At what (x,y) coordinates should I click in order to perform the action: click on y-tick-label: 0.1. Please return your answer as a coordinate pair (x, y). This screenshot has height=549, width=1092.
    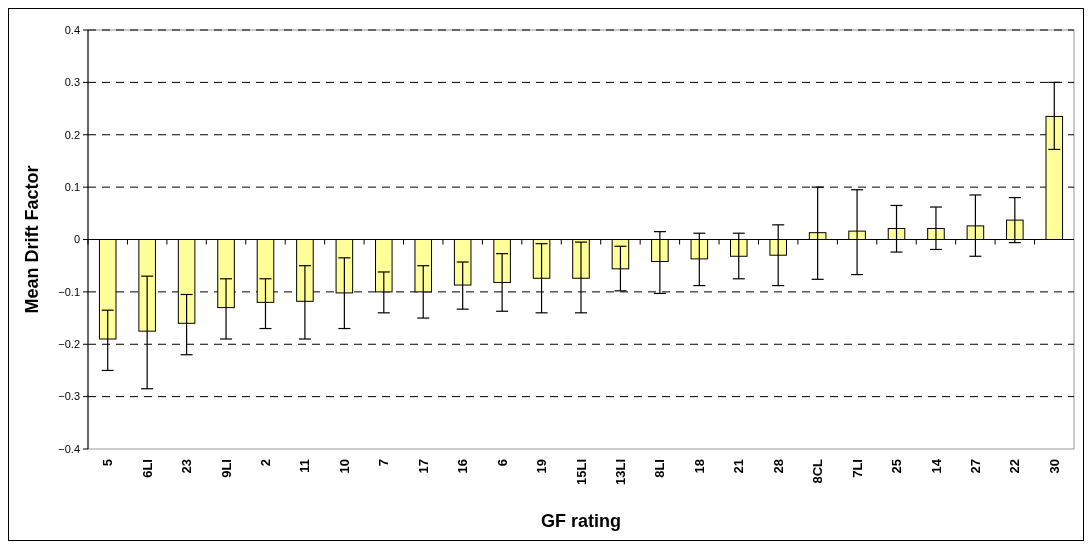
    Looking at the image, I should click on (72, 186).